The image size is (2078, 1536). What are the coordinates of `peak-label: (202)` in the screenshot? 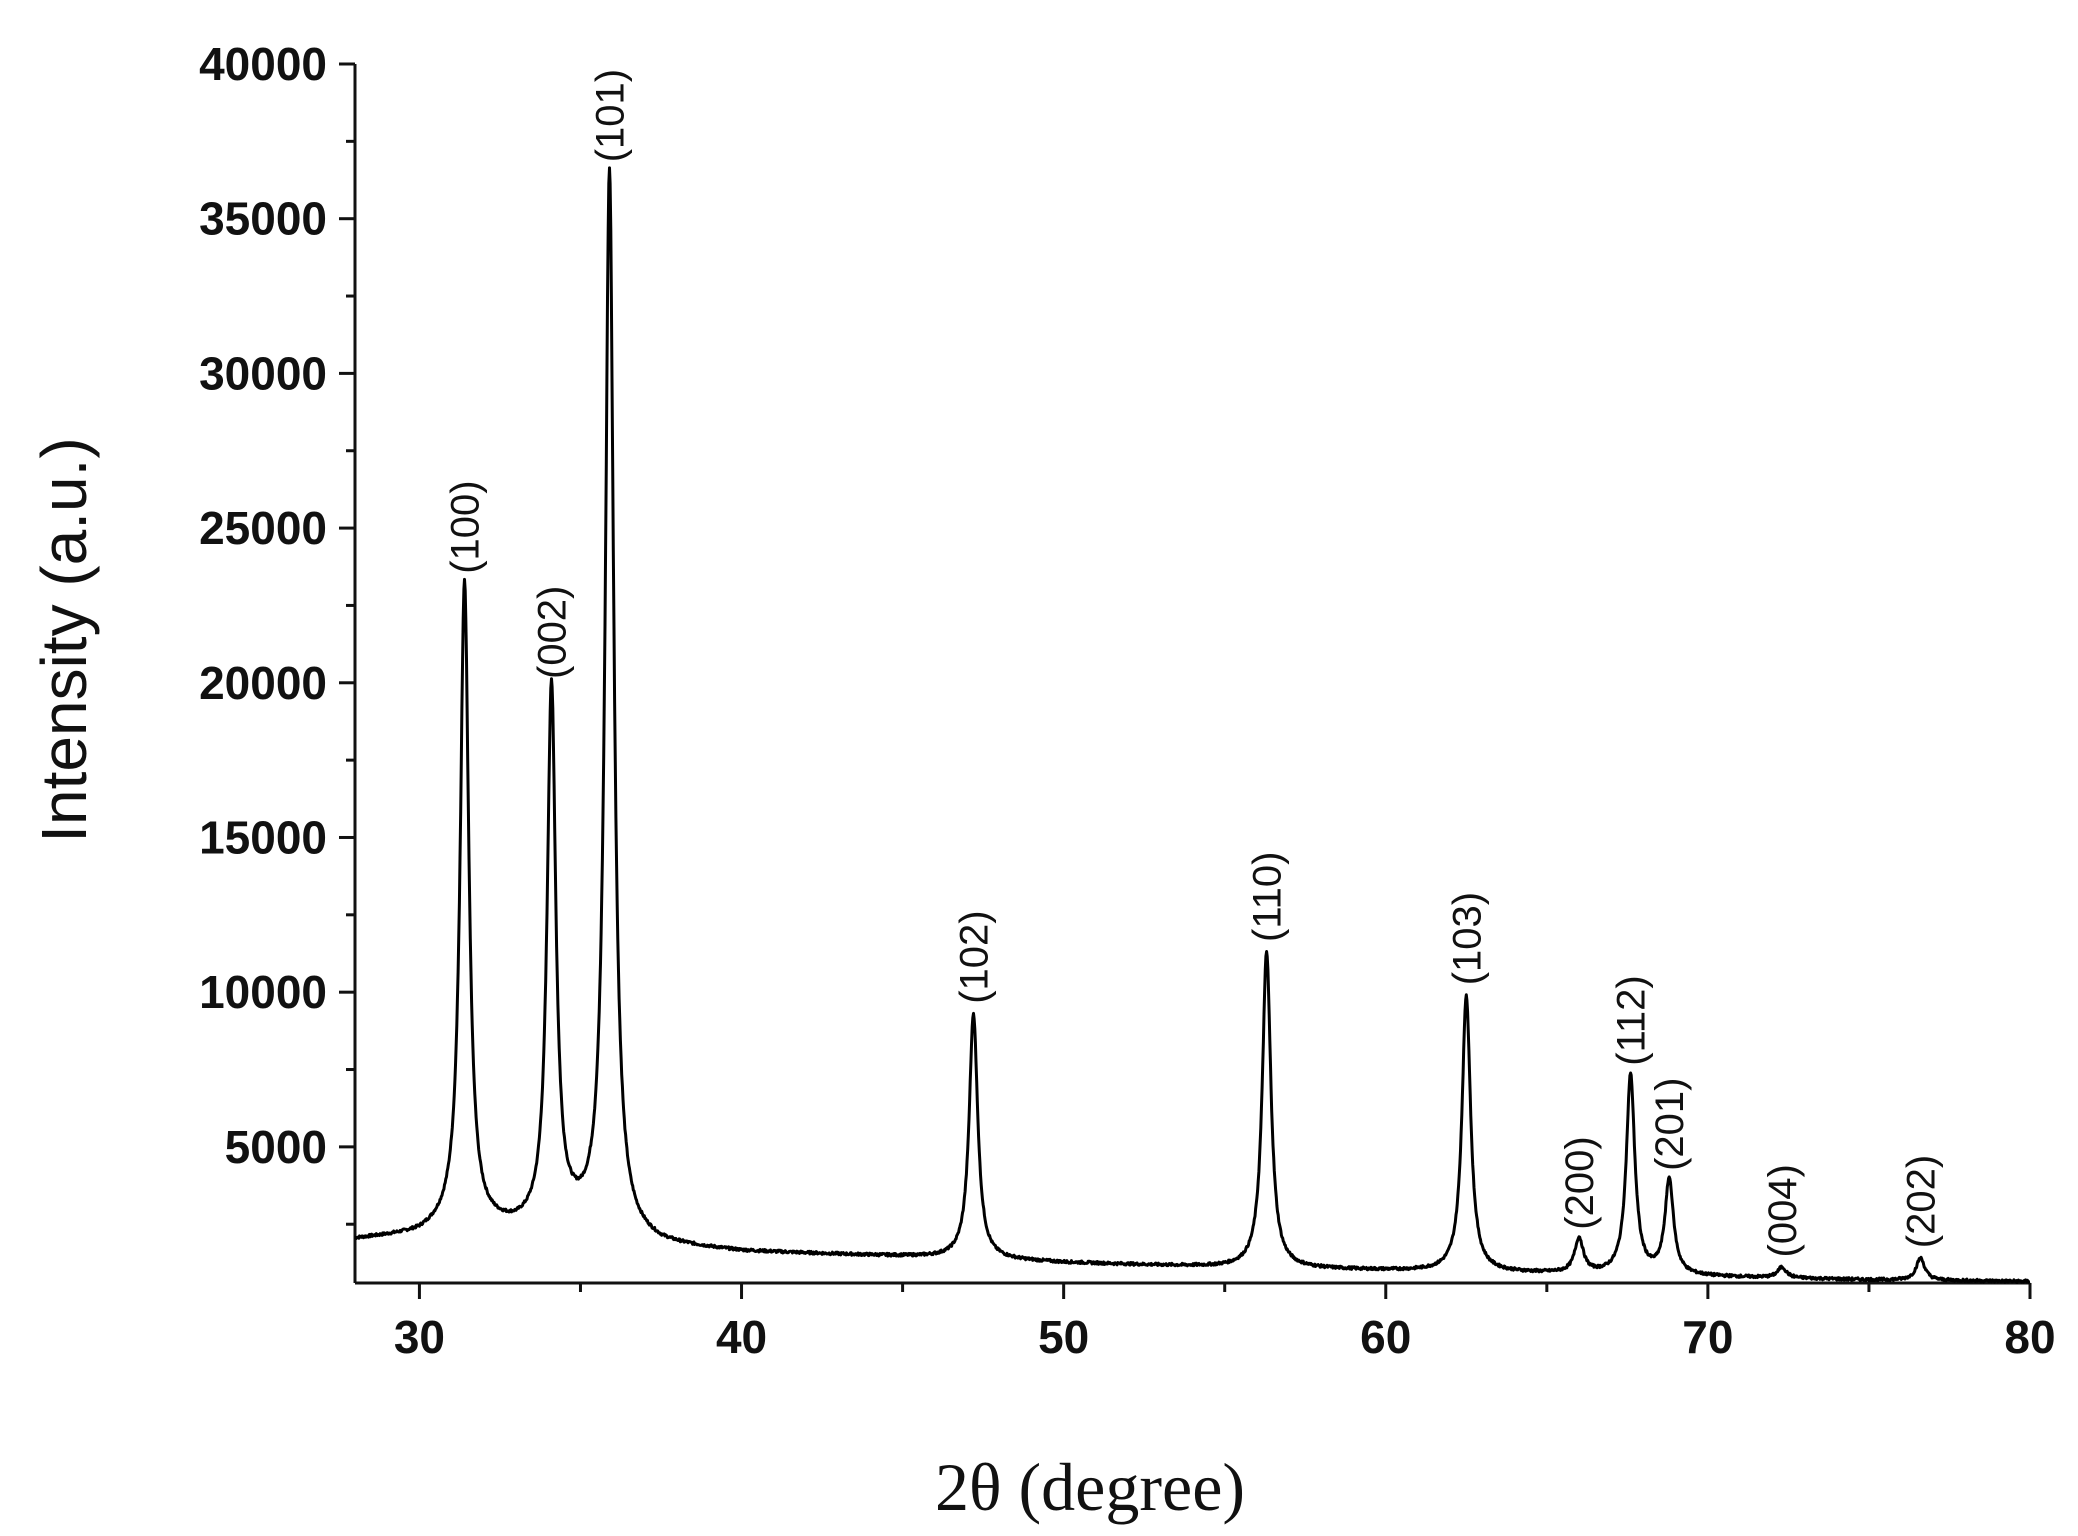 It's located at (1922, 1201).